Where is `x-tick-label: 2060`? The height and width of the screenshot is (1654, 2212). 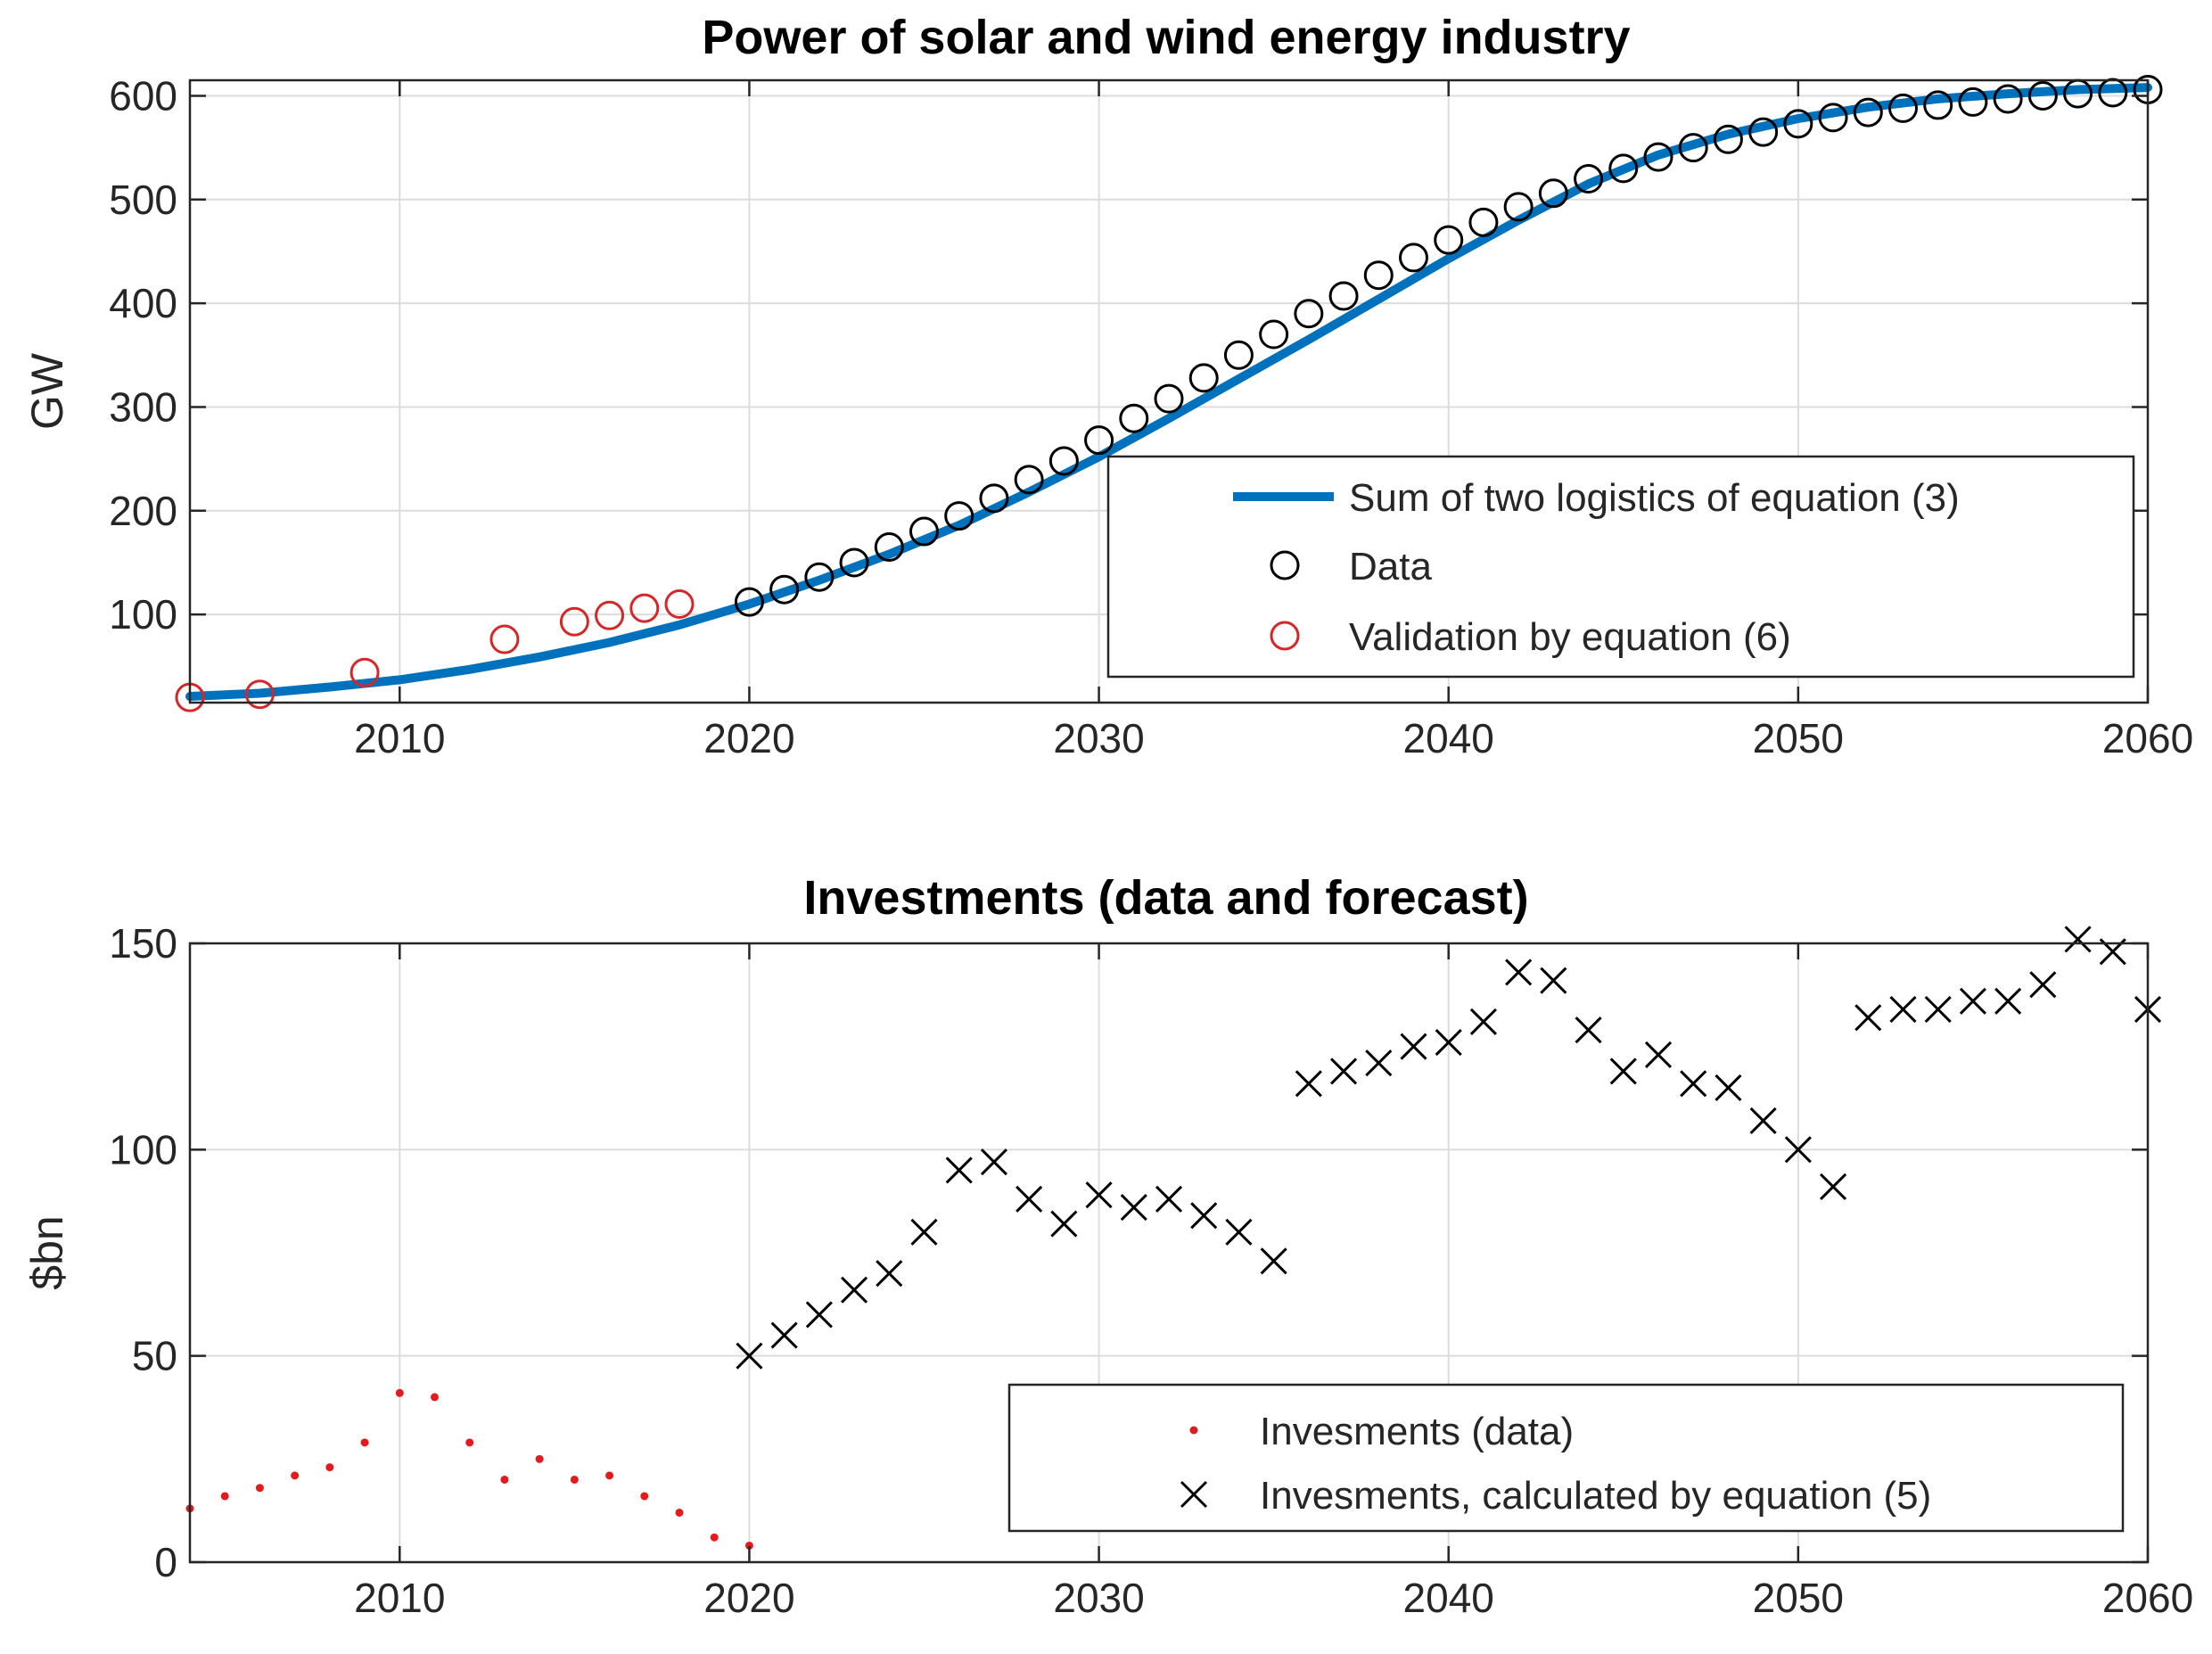
x-tick-label: 2060 is located at coordinates (2147, 1598).